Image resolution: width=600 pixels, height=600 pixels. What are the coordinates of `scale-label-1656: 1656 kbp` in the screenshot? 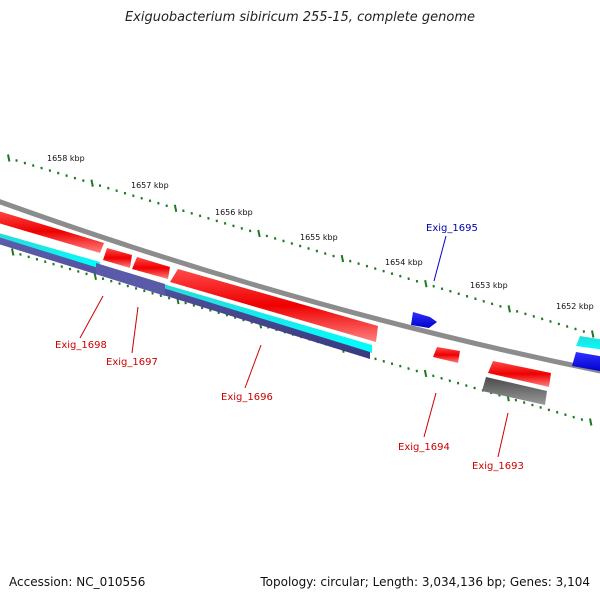 It's located at (234, 212).